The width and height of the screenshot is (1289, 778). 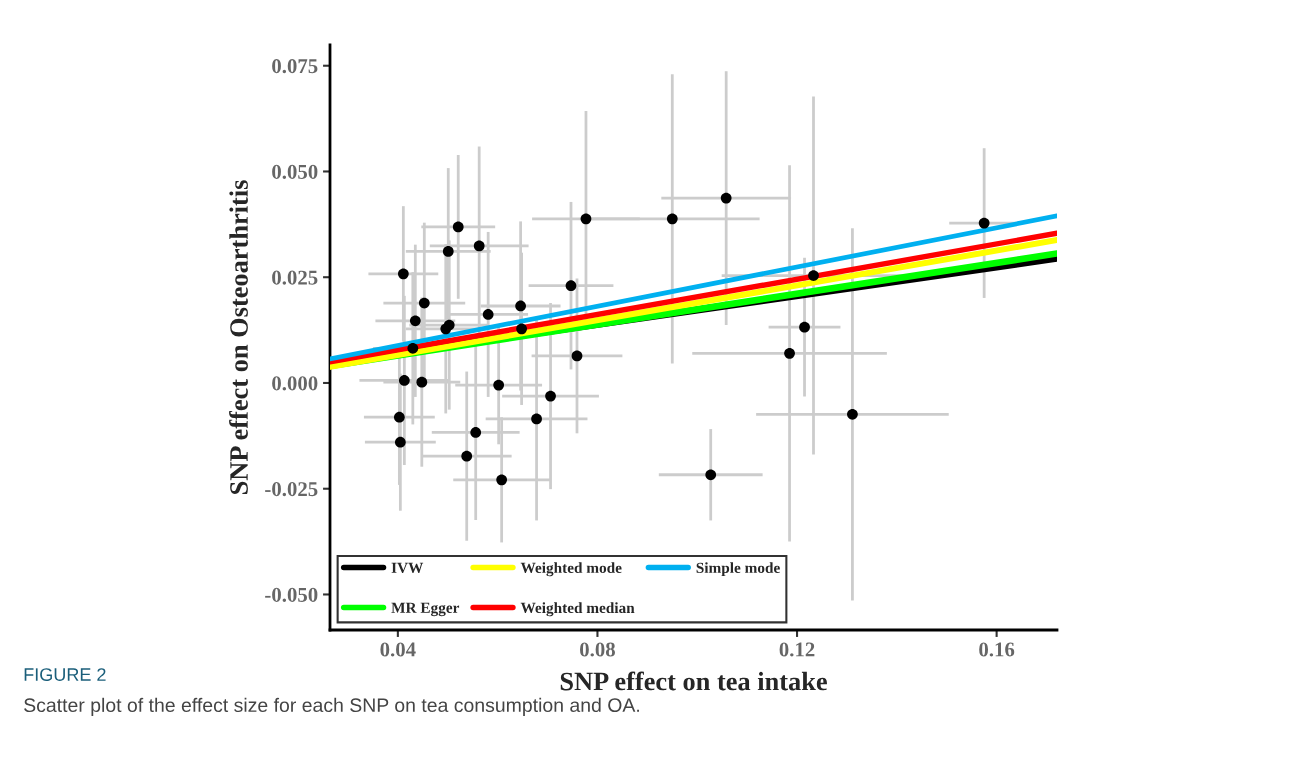 I want to click on legend-label: Simple mode, so click(x=738, y=569).